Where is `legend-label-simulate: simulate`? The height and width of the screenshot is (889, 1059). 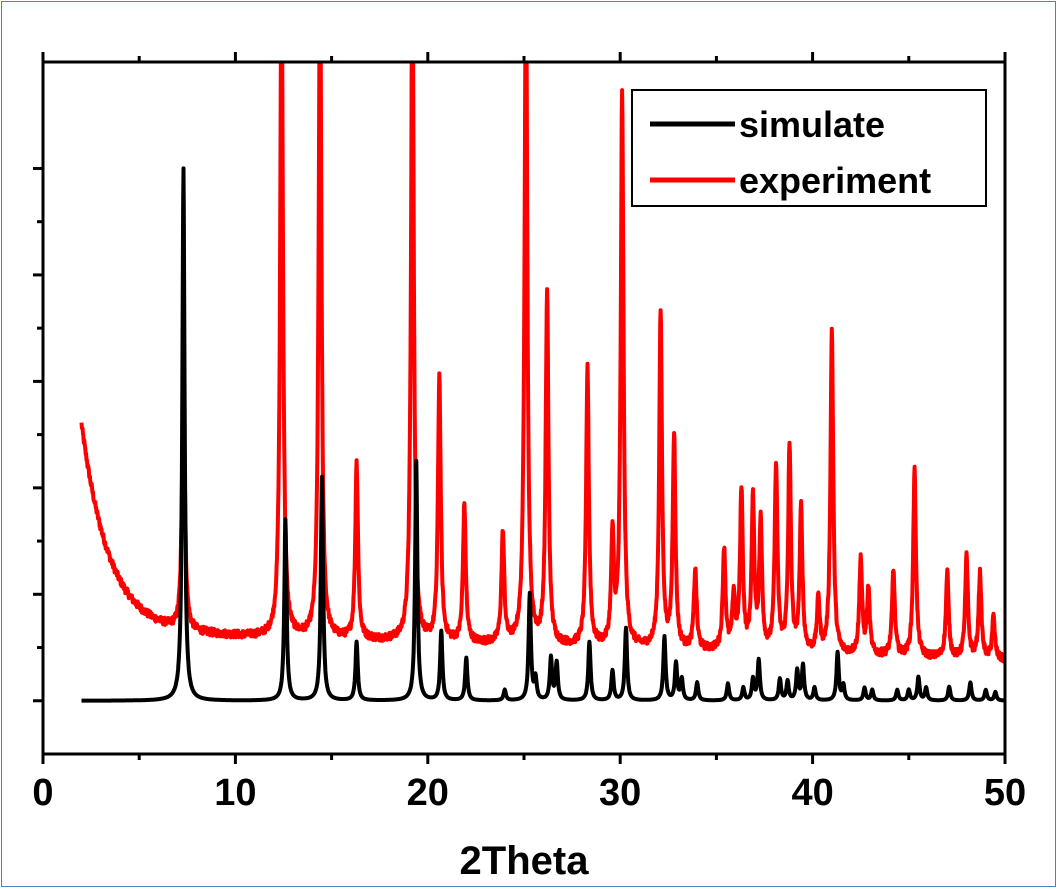 legend-label-simulate: simulate is located at coordinates (812, 124).